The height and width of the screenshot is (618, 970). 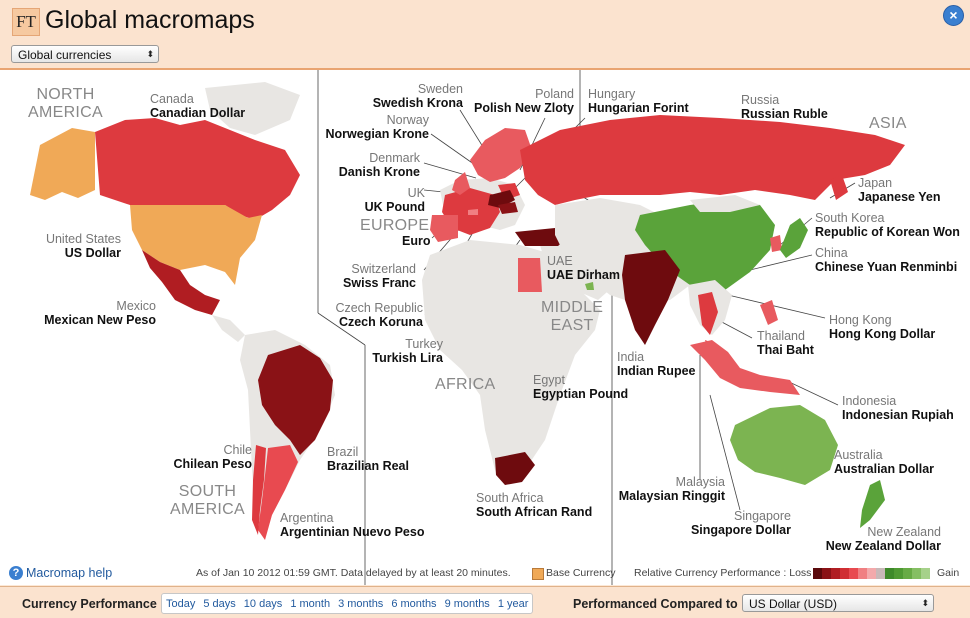 I want to click on thailand-shape, so click(x=708, y=313).